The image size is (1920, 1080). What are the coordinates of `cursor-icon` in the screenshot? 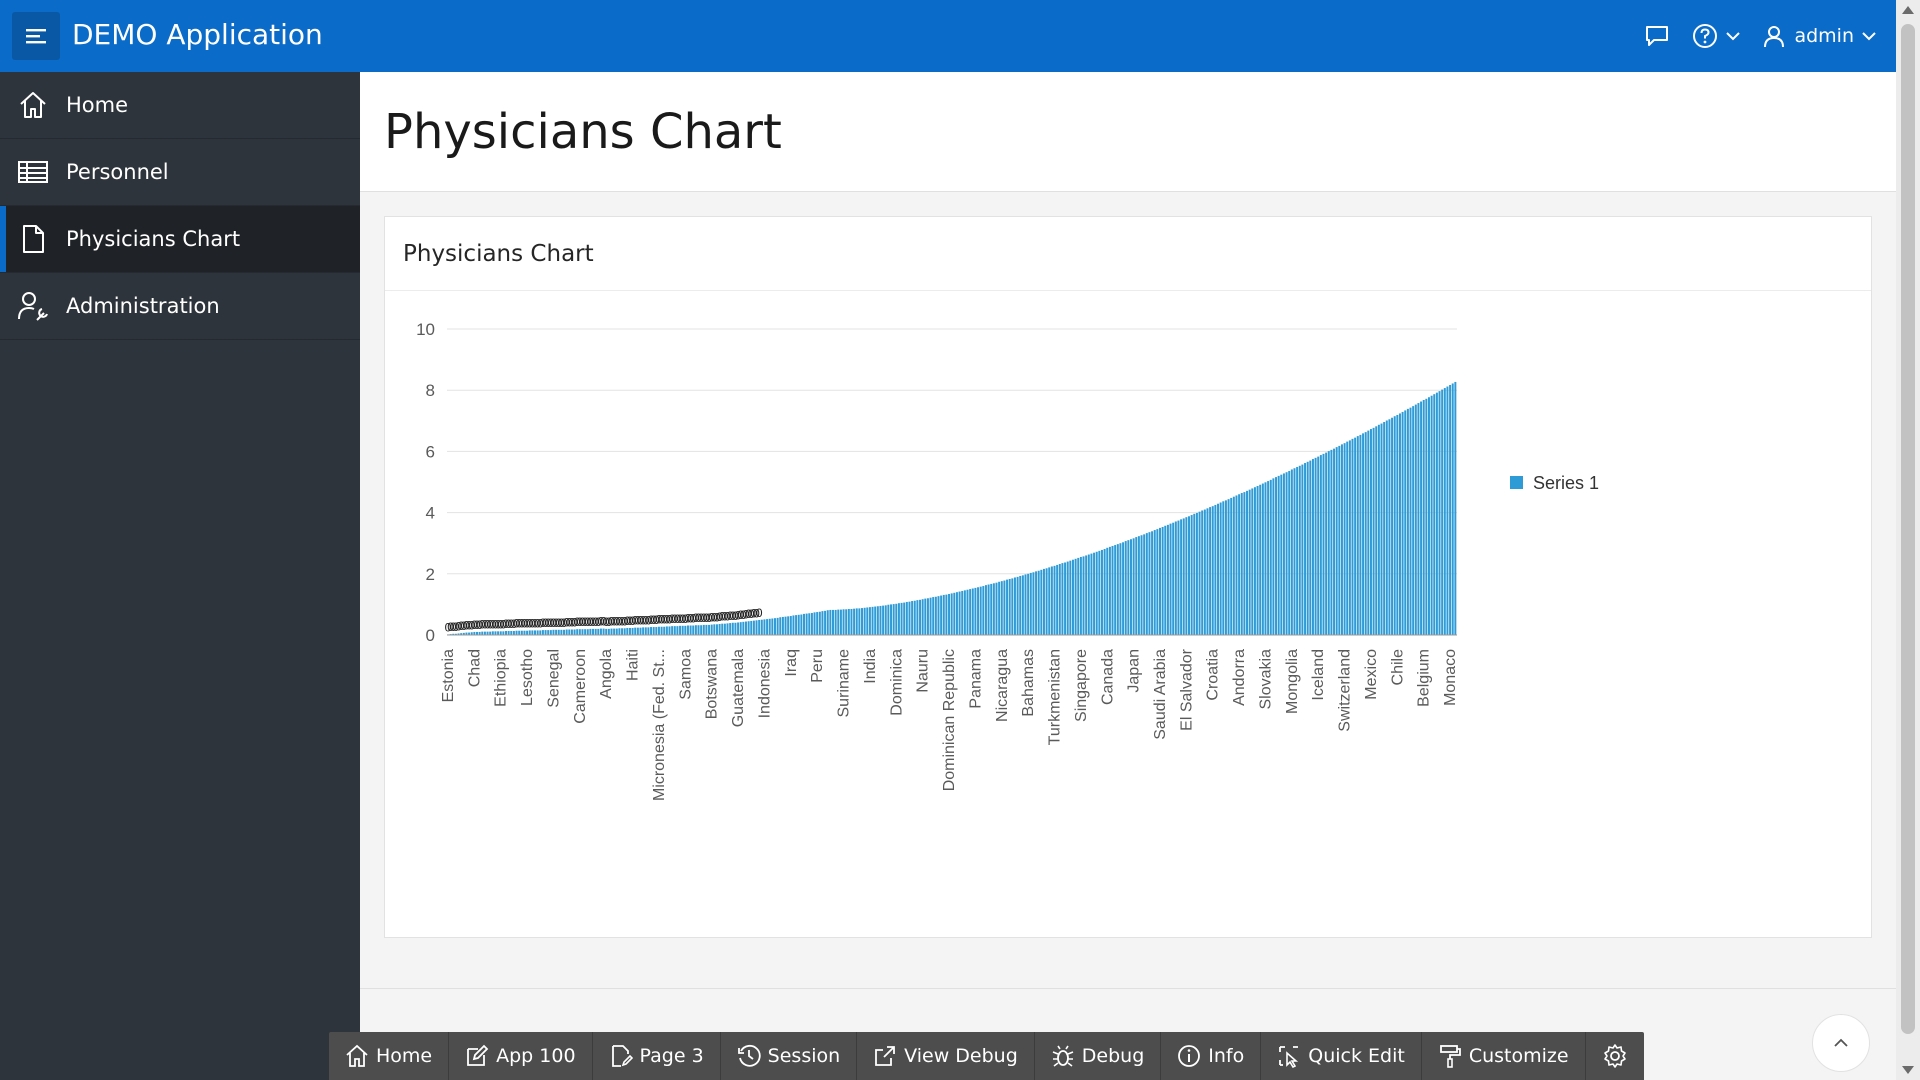 It's located at (1289, 1057).